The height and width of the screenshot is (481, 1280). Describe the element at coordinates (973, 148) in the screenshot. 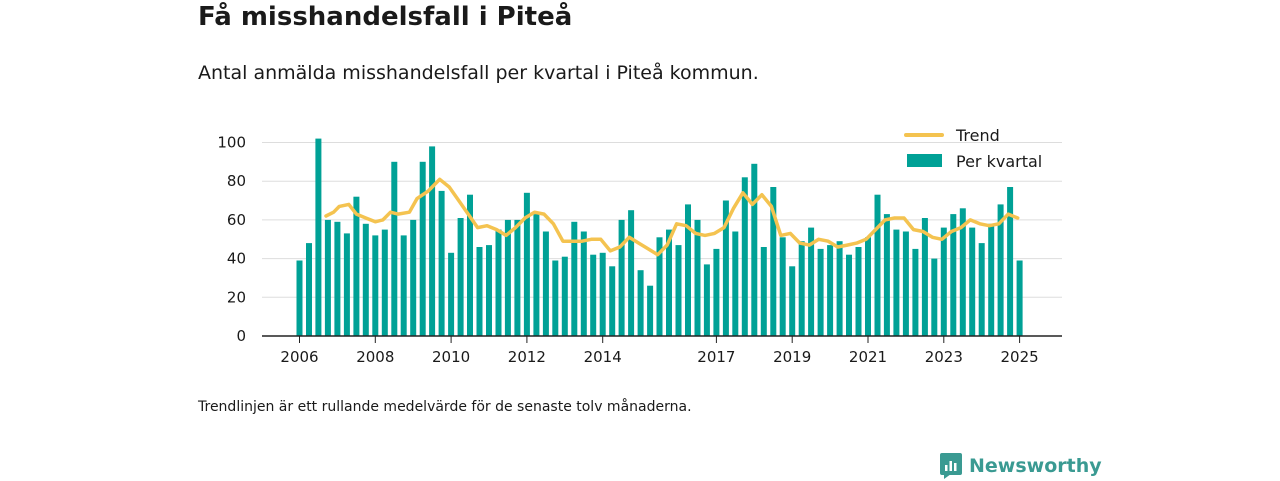

I see `legend: Trend Per kvartal` at that location.